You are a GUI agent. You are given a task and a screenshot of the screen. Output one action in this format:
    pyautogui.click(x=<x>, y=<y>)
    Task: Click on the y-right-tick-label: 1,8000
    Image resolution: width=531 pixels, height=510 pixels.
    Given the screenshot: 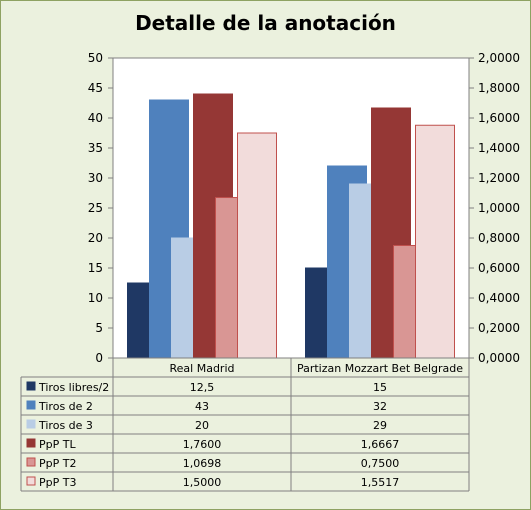 What is the action you would take?
    pyautogui.click(x=499, y=88)
    